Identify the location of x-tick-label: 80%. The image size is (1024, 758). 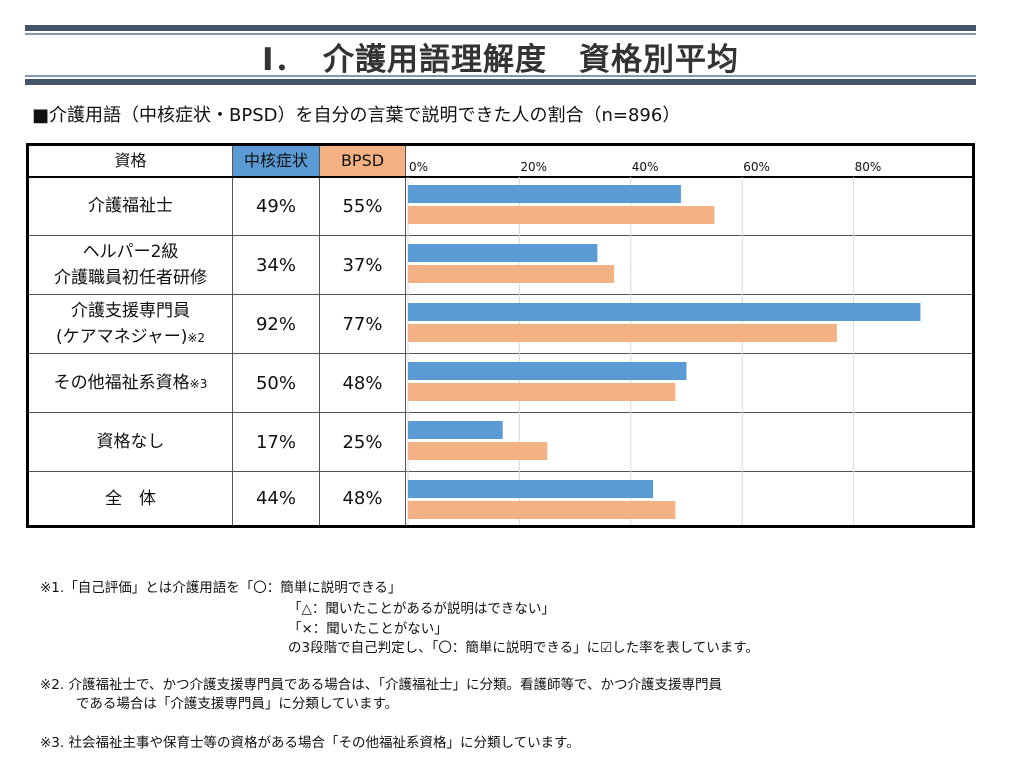
(868, 167).